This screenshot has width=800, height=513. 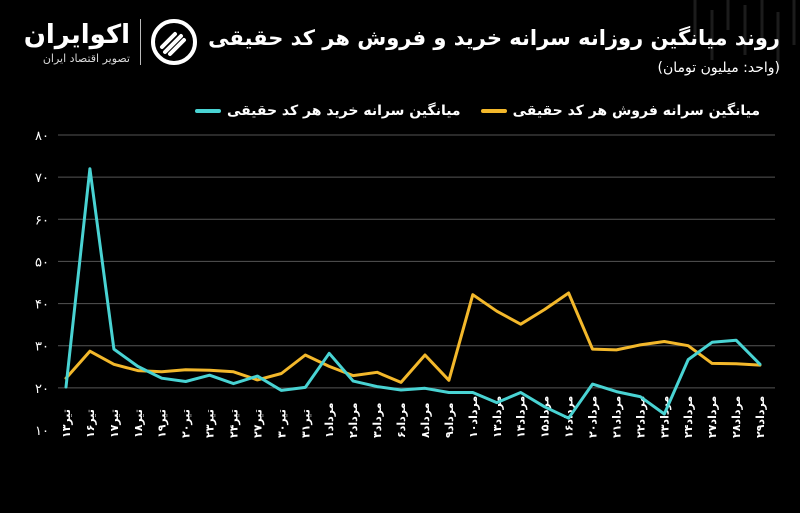 I want to click on x-tick-label: تیر۱۷, so click(x=114, y=423).